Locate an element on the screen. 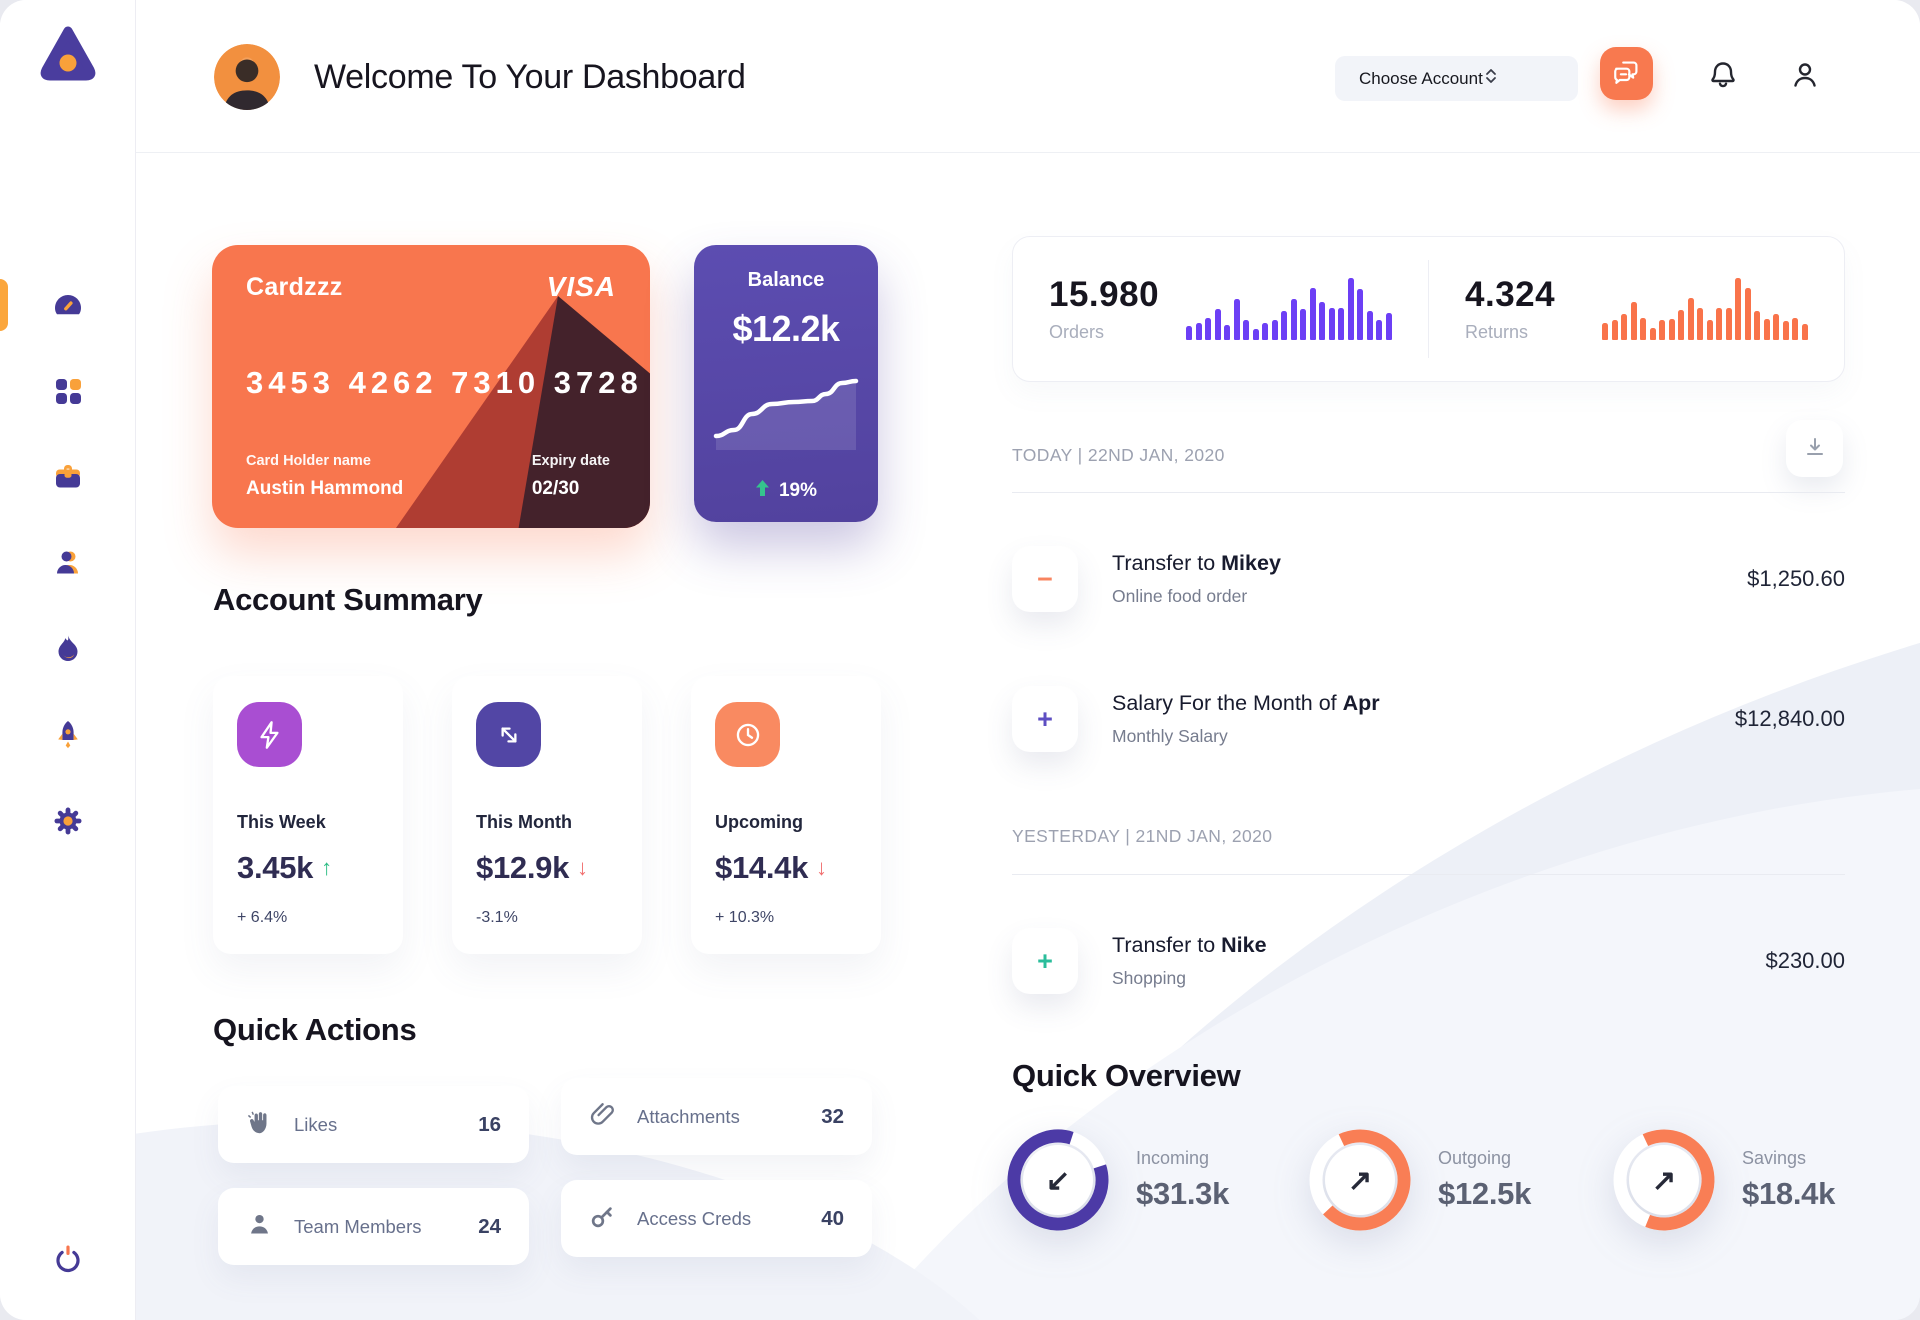  sidebar-nav is located at coordinates (67, 558).